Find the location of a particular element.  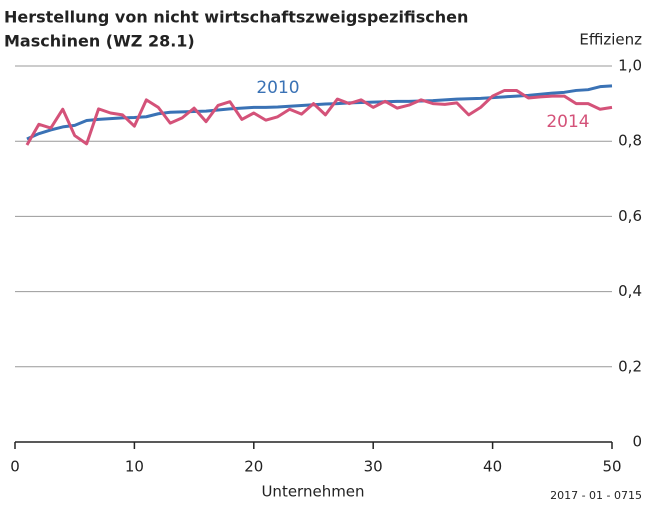

data-line is located at coordinates (319, 117).